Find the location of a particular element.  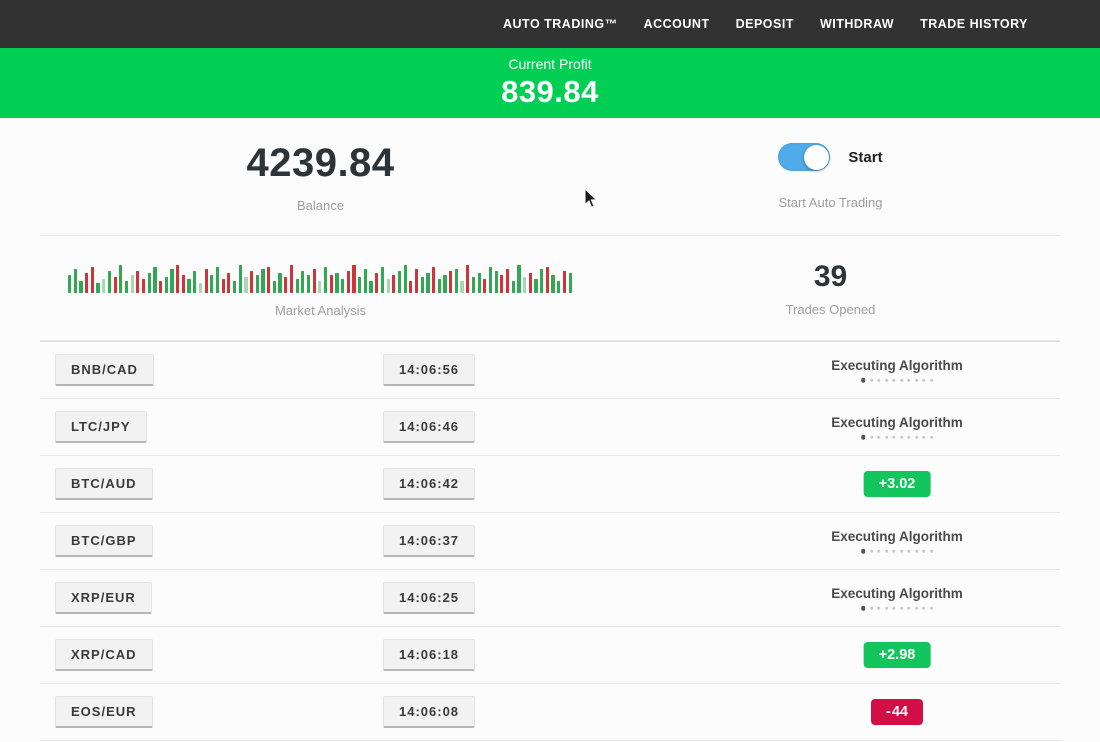

time-badge: 14:06:37 is located at coordinates (429, 541).